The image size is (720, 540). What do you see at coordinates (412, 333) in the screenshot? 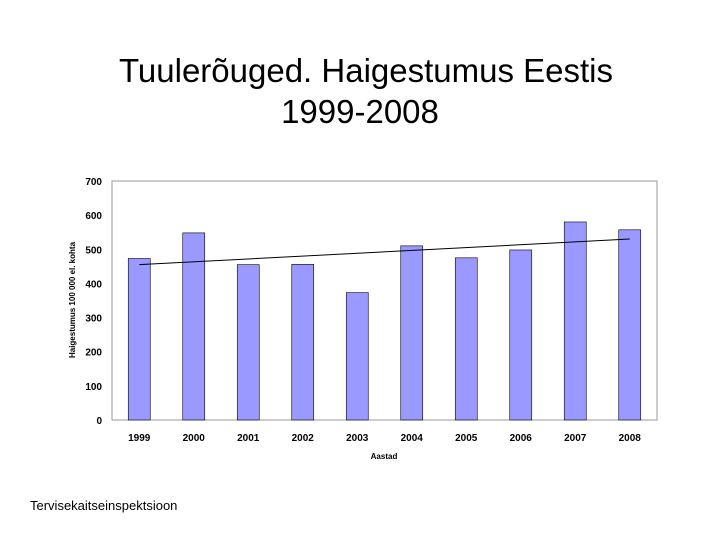
I see `bar-2004` at bounding box center [412, 333].